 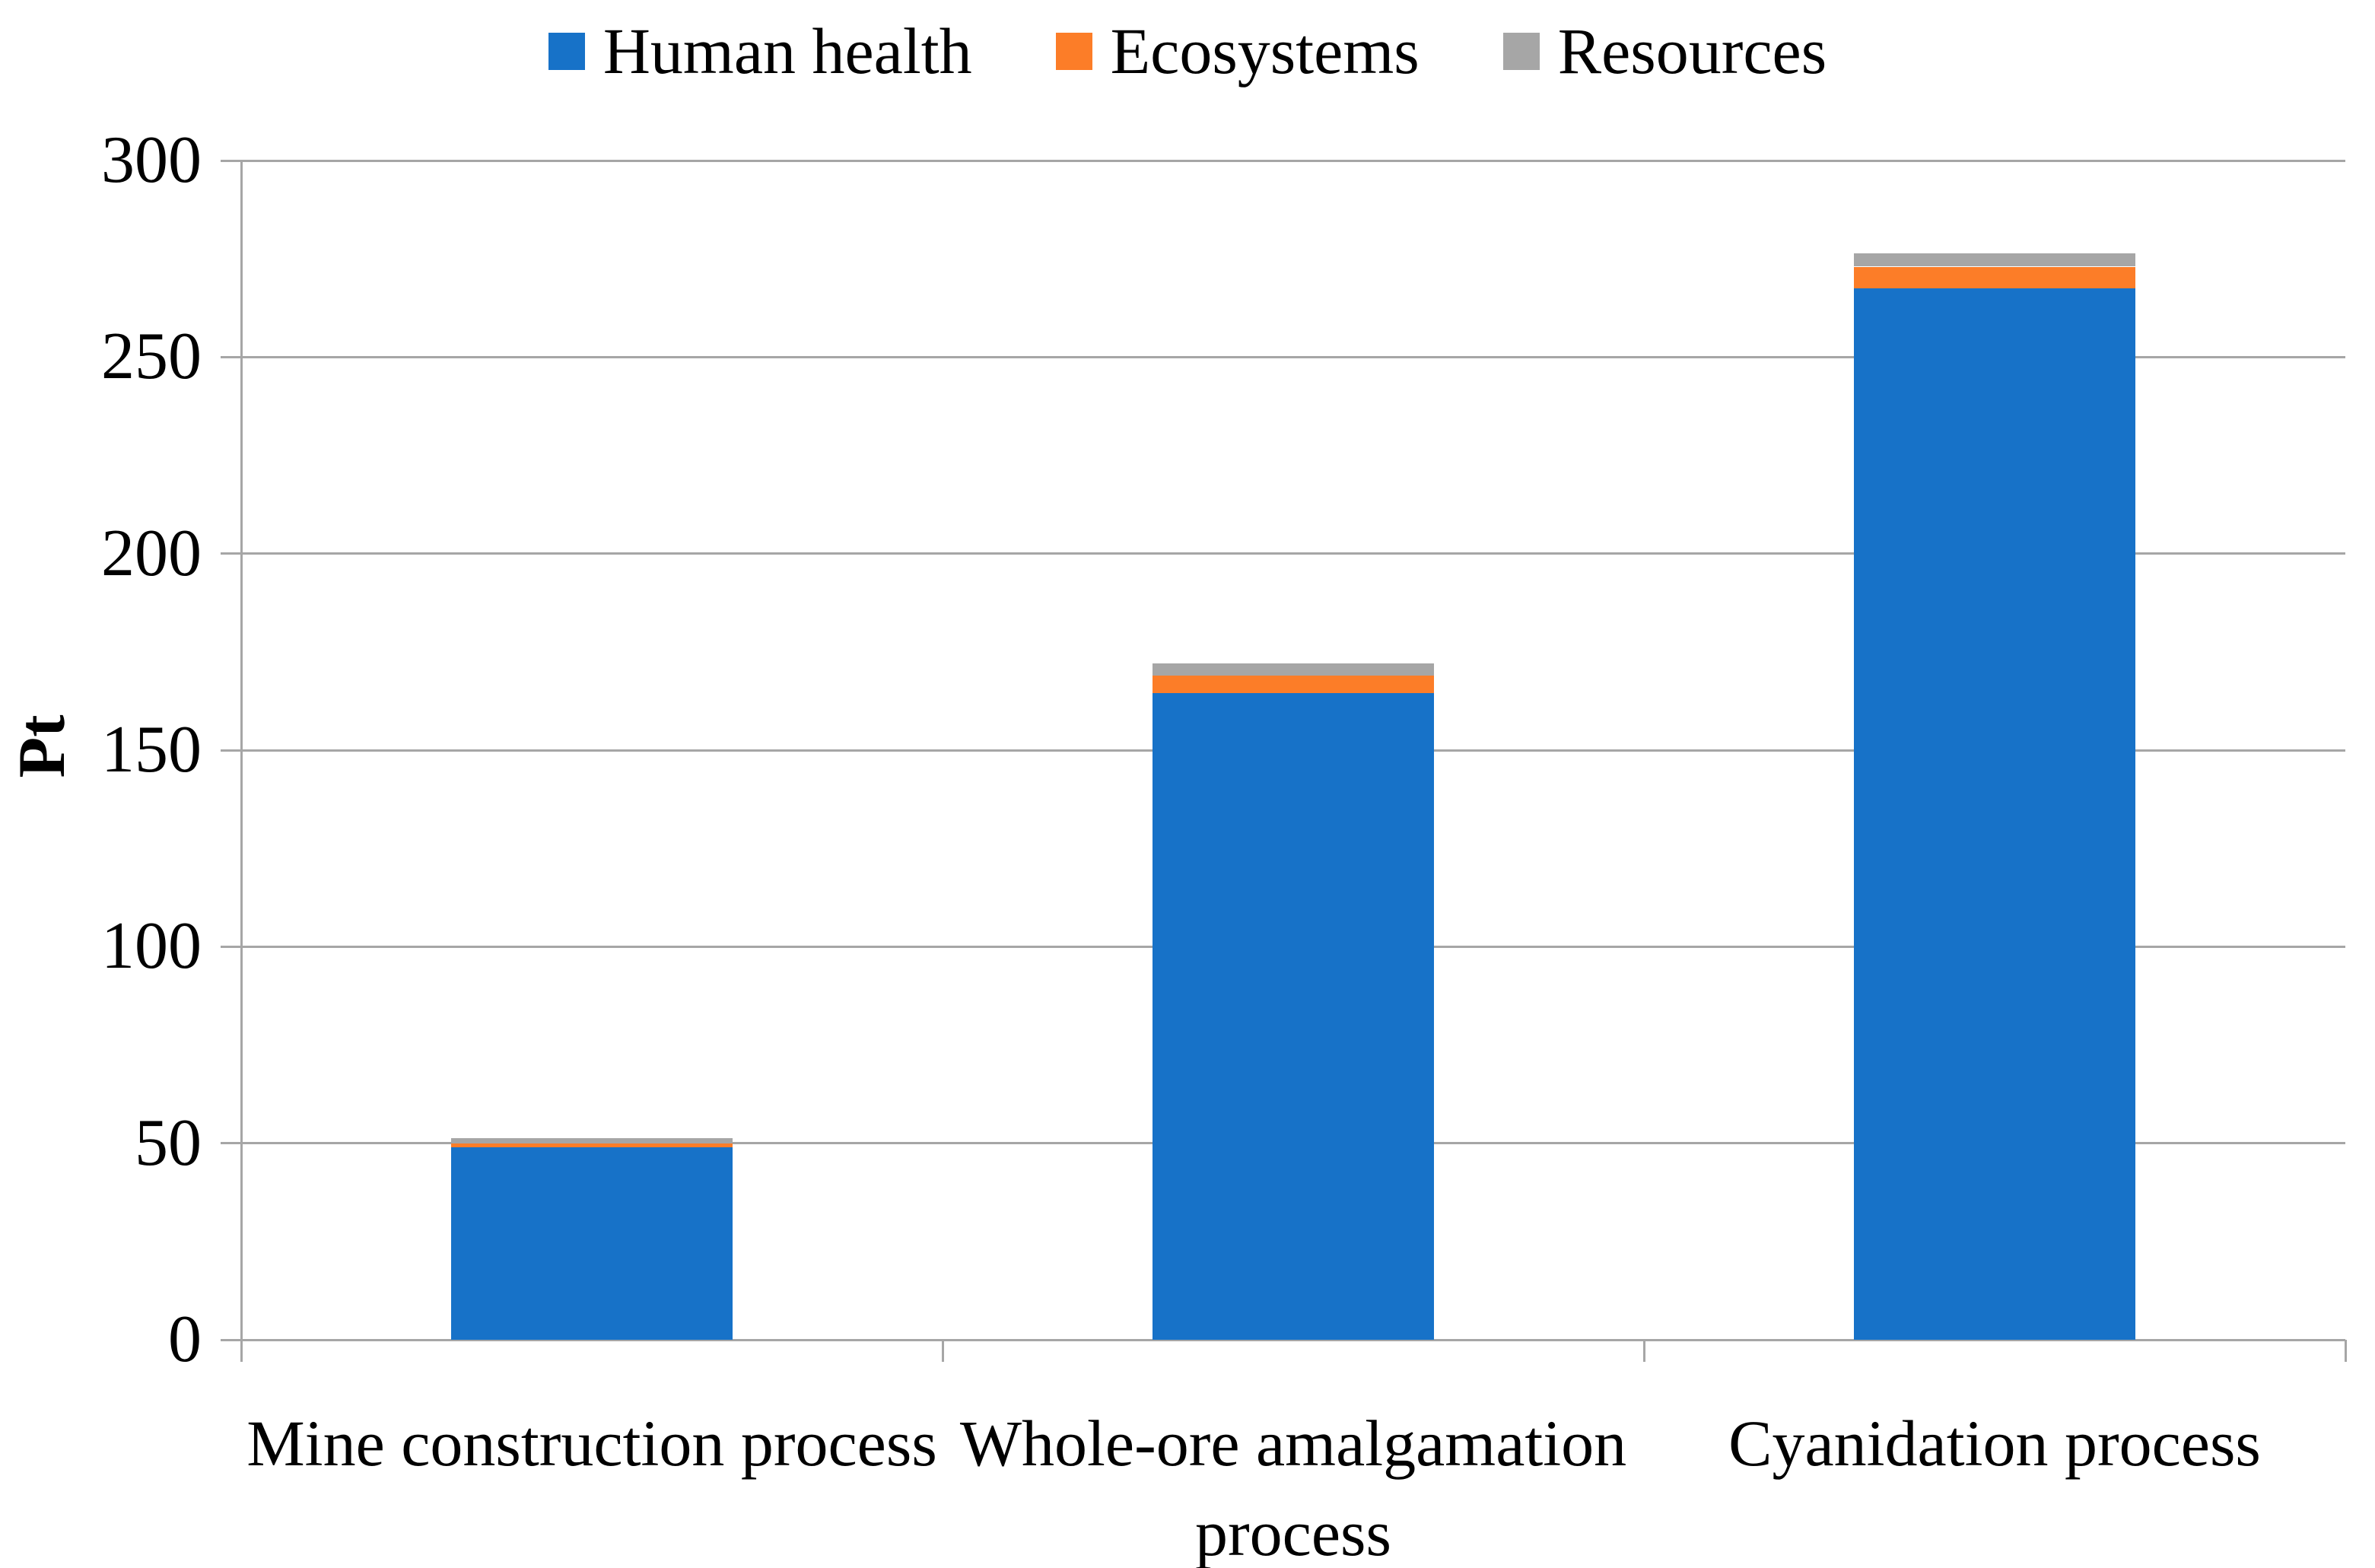 I want to click on bar-segment-resources-cat2, so click(x=1293, y=669).